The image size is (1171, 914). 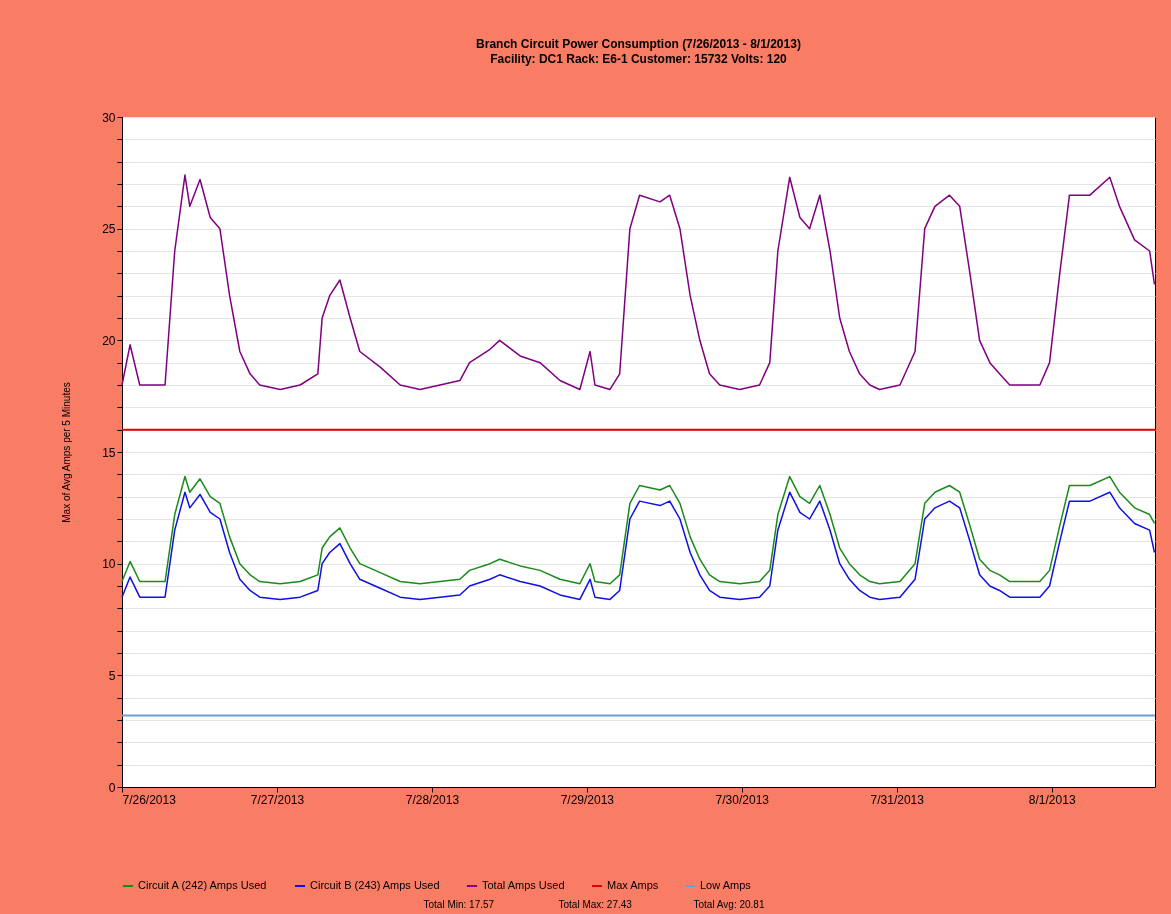 I want to click on text: Total Max: 27.43, so click(x=595, y=904).